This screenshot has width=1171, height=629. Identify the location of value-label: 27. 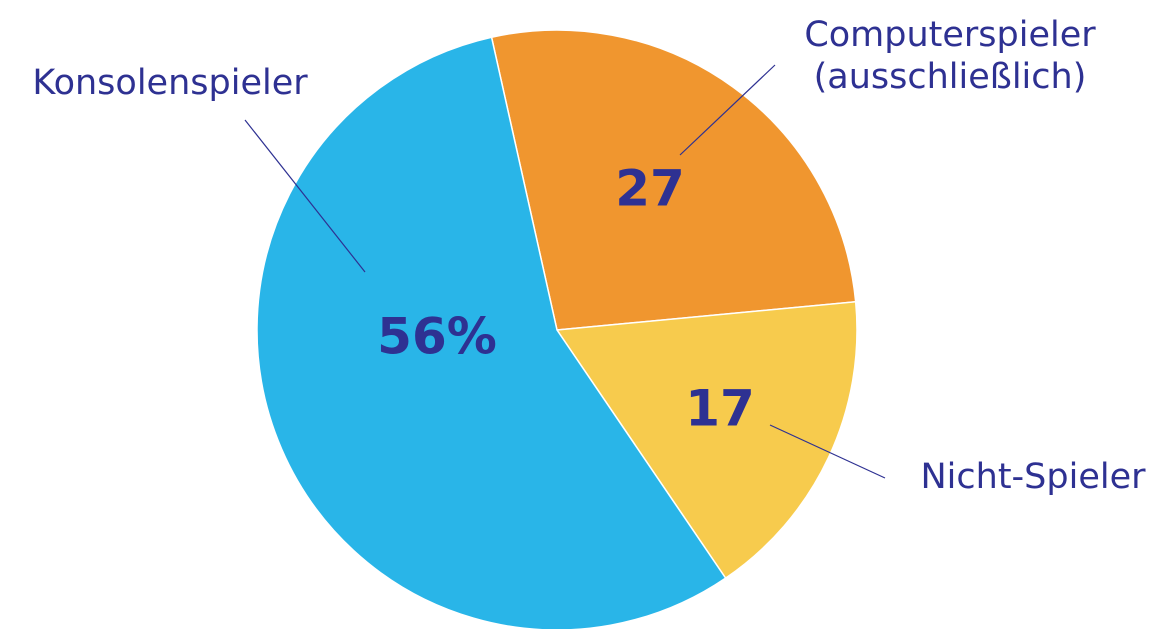
(650, 189).